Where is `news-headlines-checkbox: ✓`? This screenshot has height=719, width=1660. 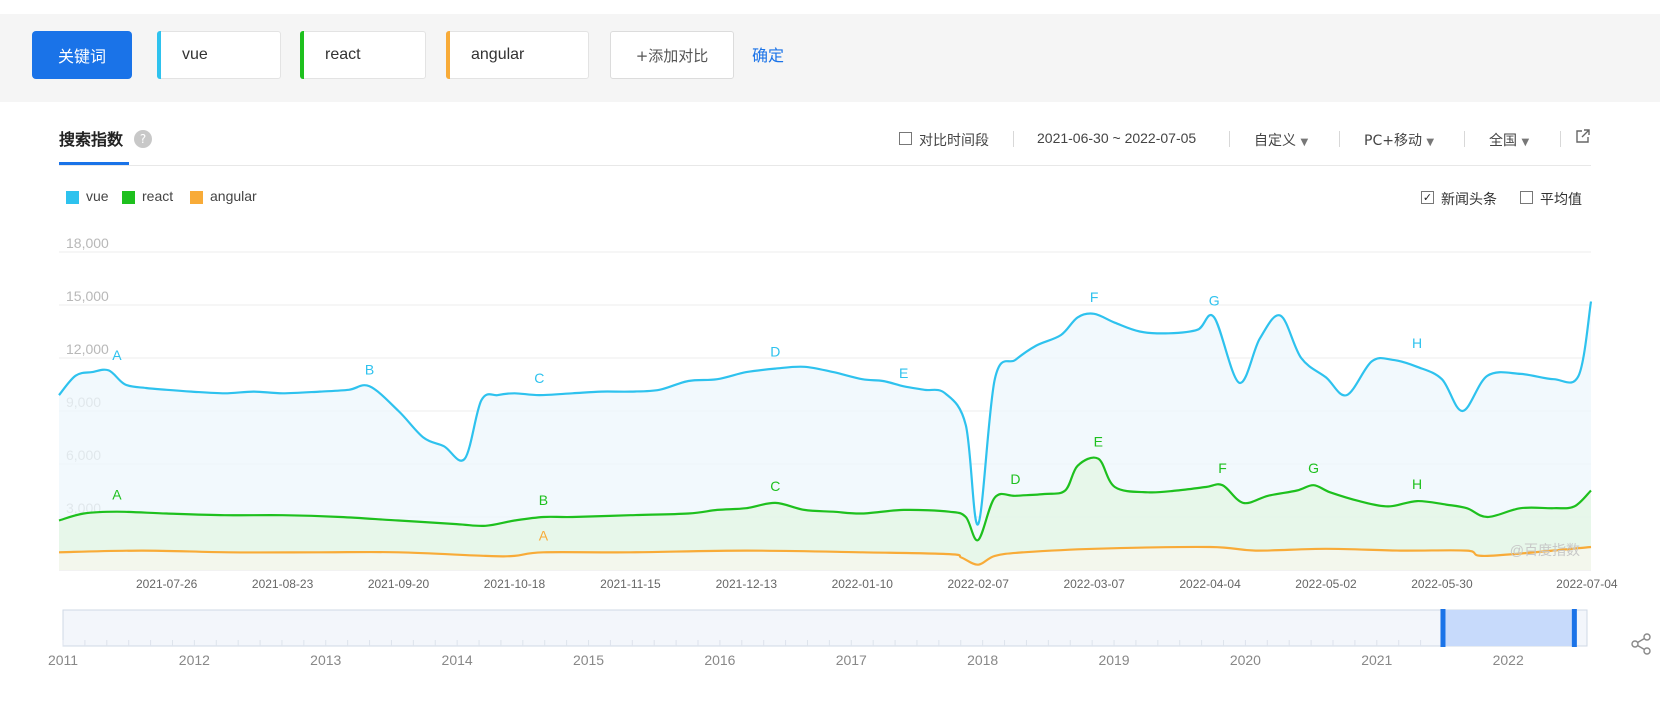
news-headlines-checkbox: ✓ is located at coordinates (1427, 197).